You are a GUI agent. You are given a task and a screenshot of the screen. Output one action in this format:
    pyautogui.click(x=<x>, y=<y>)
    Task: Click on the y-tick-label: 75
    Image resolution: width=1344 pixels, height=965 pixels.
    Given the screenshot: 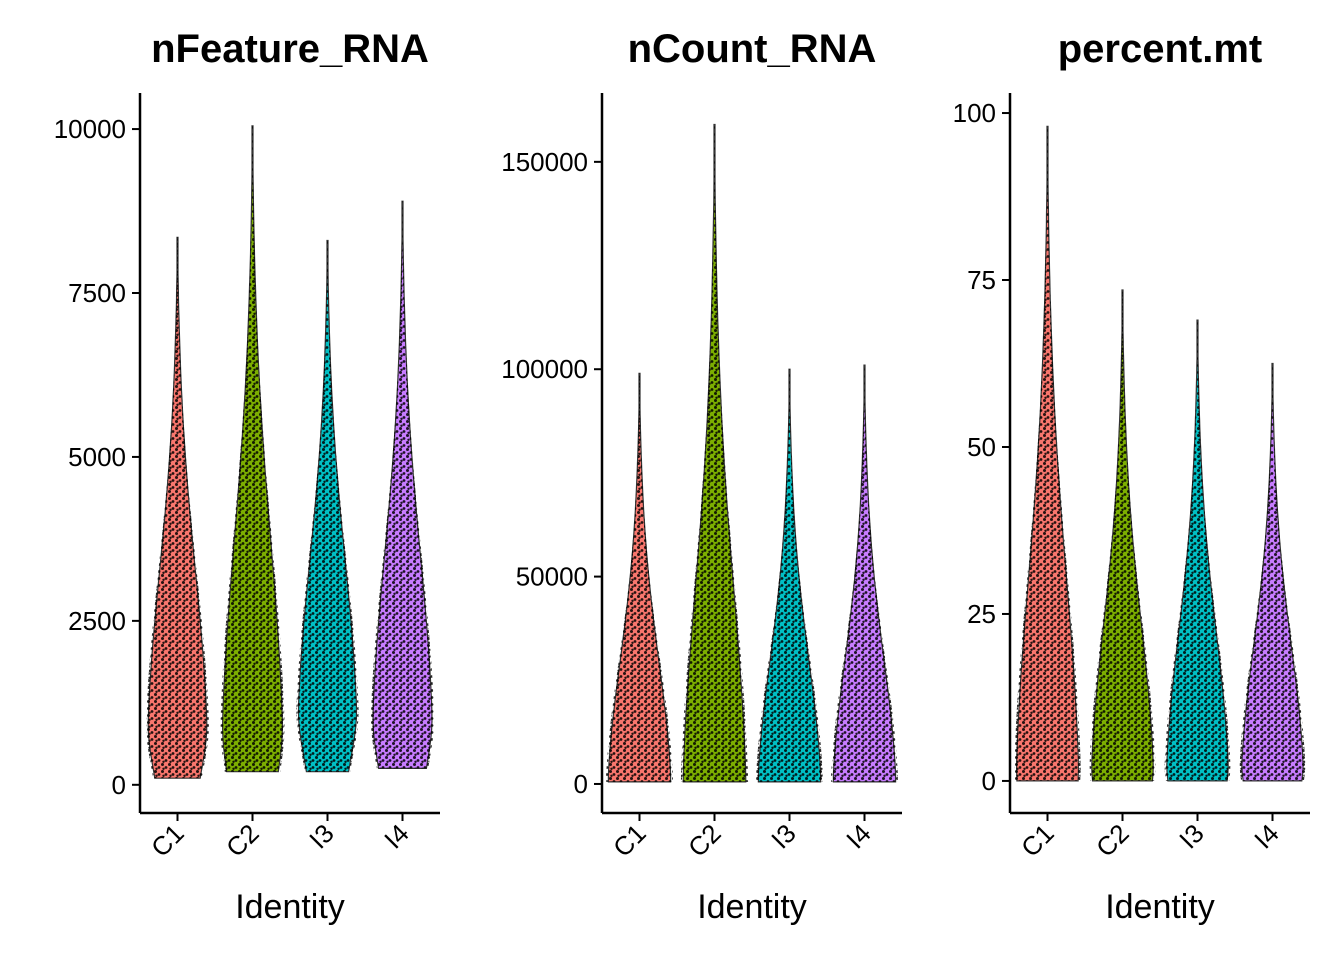 What is the action you would take?
    pyautogui.click(x=981, y=280)
    